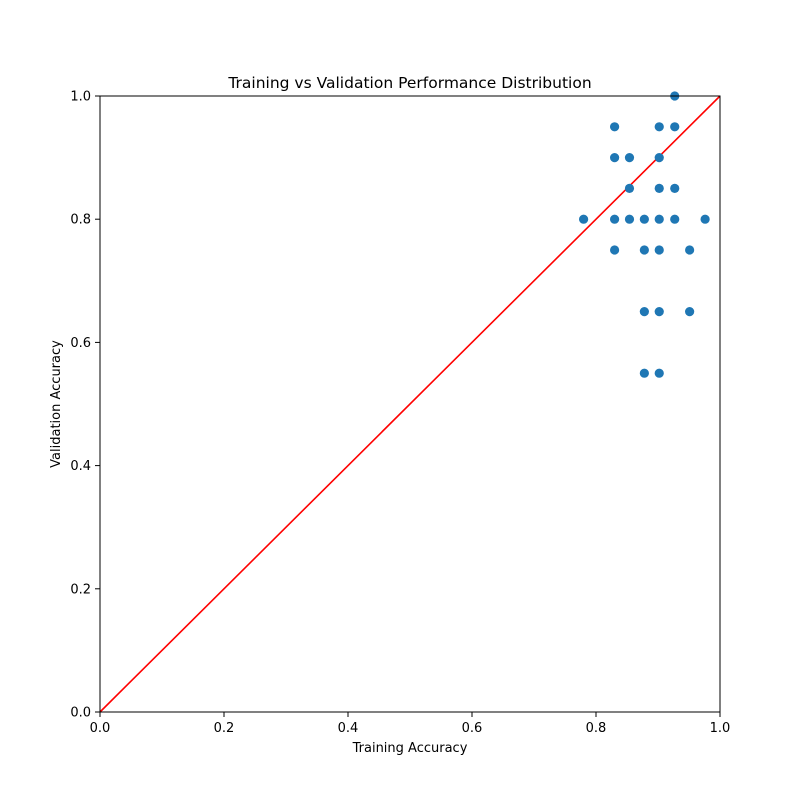 This screenshot has width=800, height=804. What do you see at coordinates (100, 728) in the screenshot?
I see `x-tick-label: 0.0` at bounding box center [100, 728].